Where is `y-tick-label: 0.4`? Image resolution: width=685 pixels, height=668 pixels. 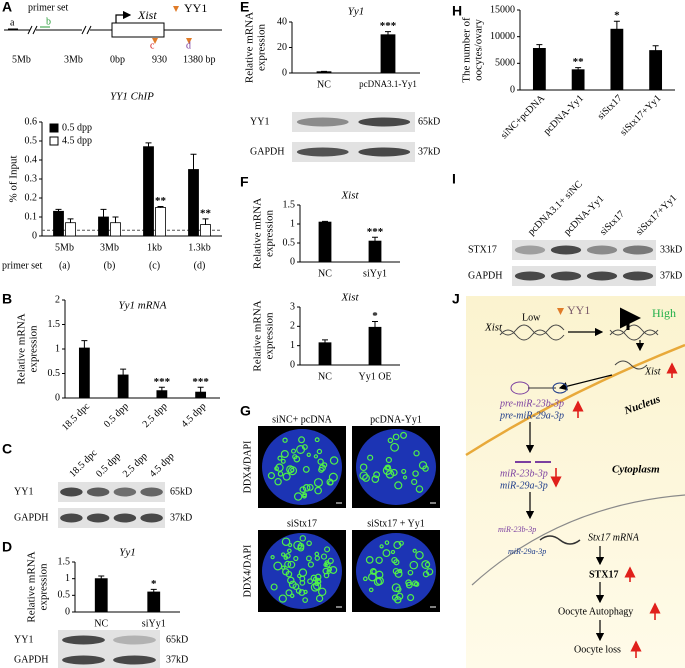 y-tick-label: 0.4 is located at coordinates (31, 159).